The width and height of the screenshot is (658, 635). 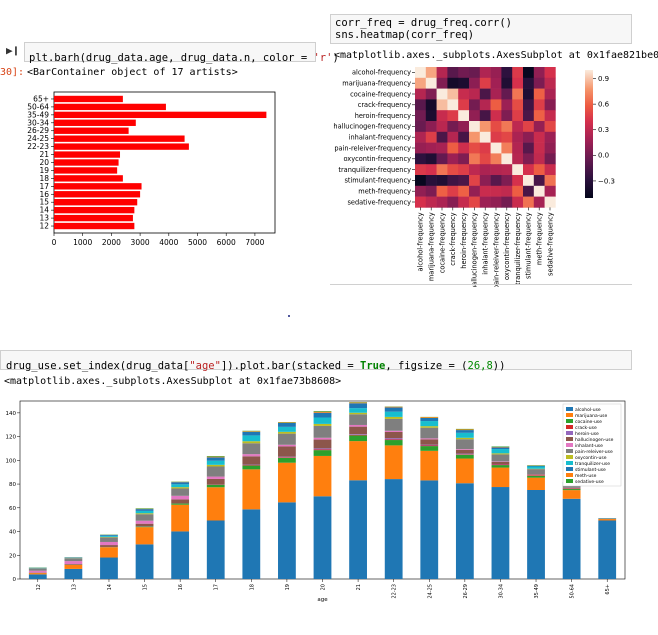 I want to click on heatmap-col-label: stimulant-frequency, so click(x=529, y=245).